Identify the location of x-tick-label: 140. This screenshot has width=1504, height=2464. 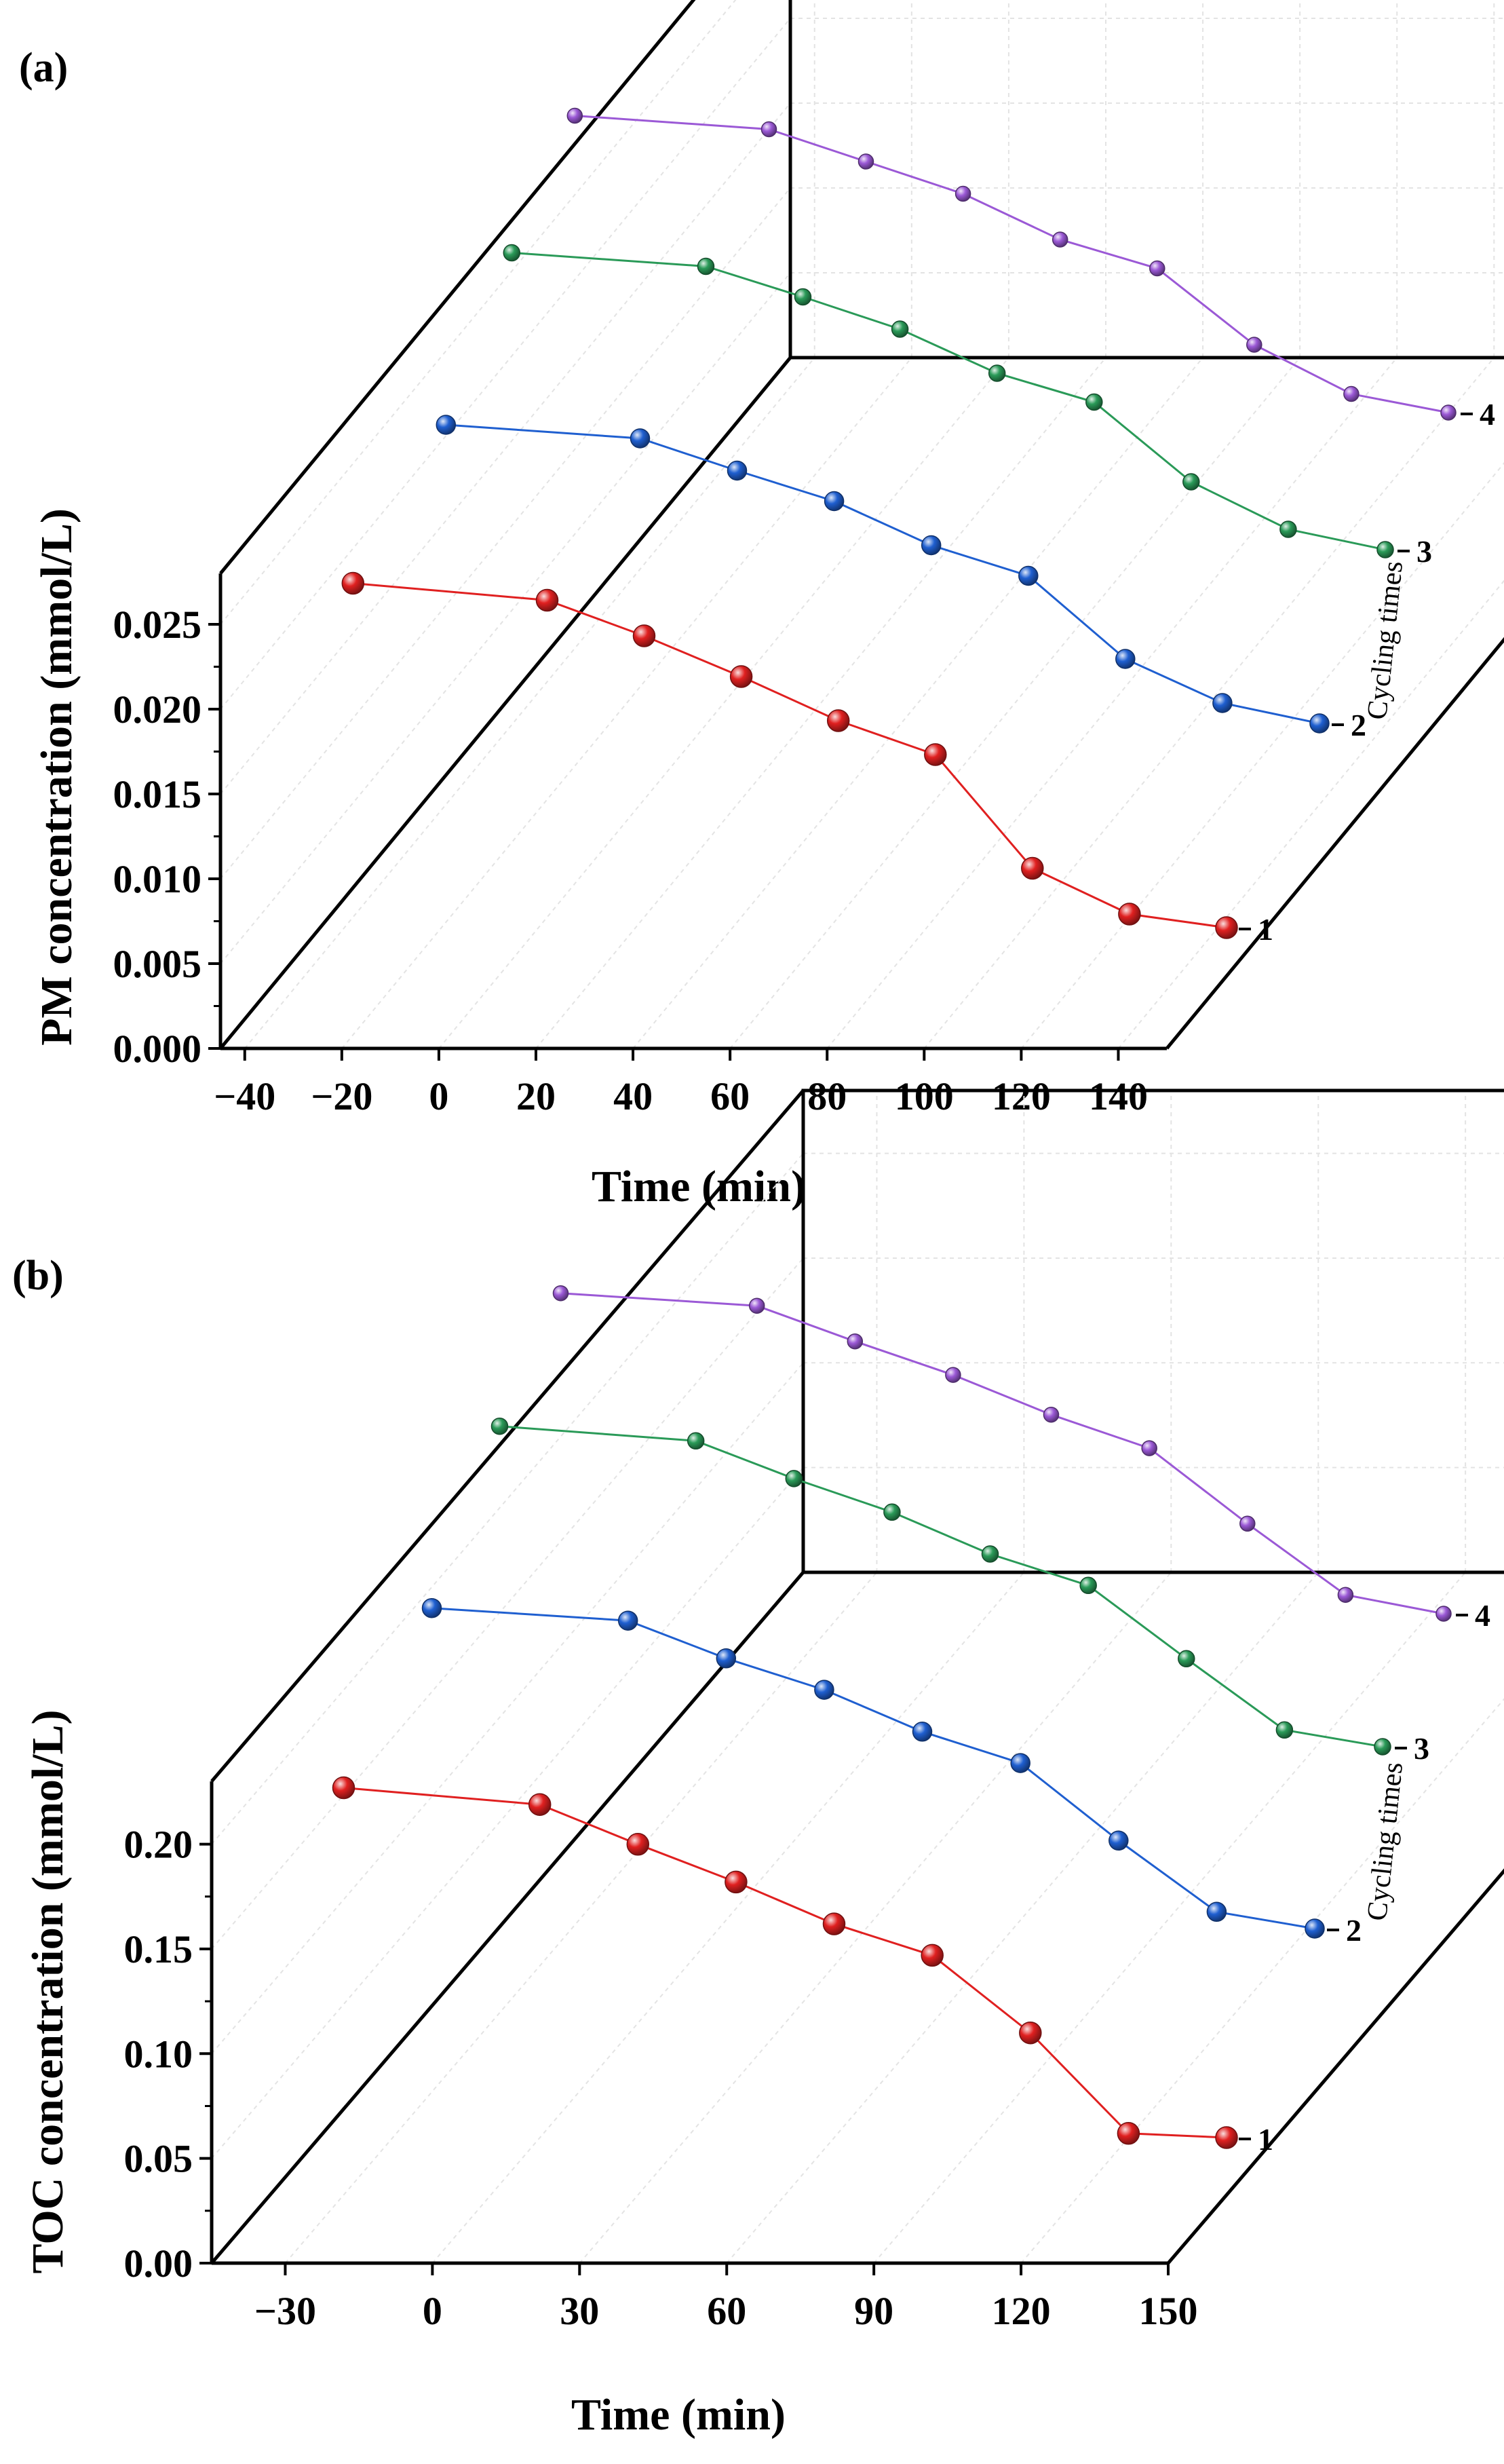
(1118, 1096).